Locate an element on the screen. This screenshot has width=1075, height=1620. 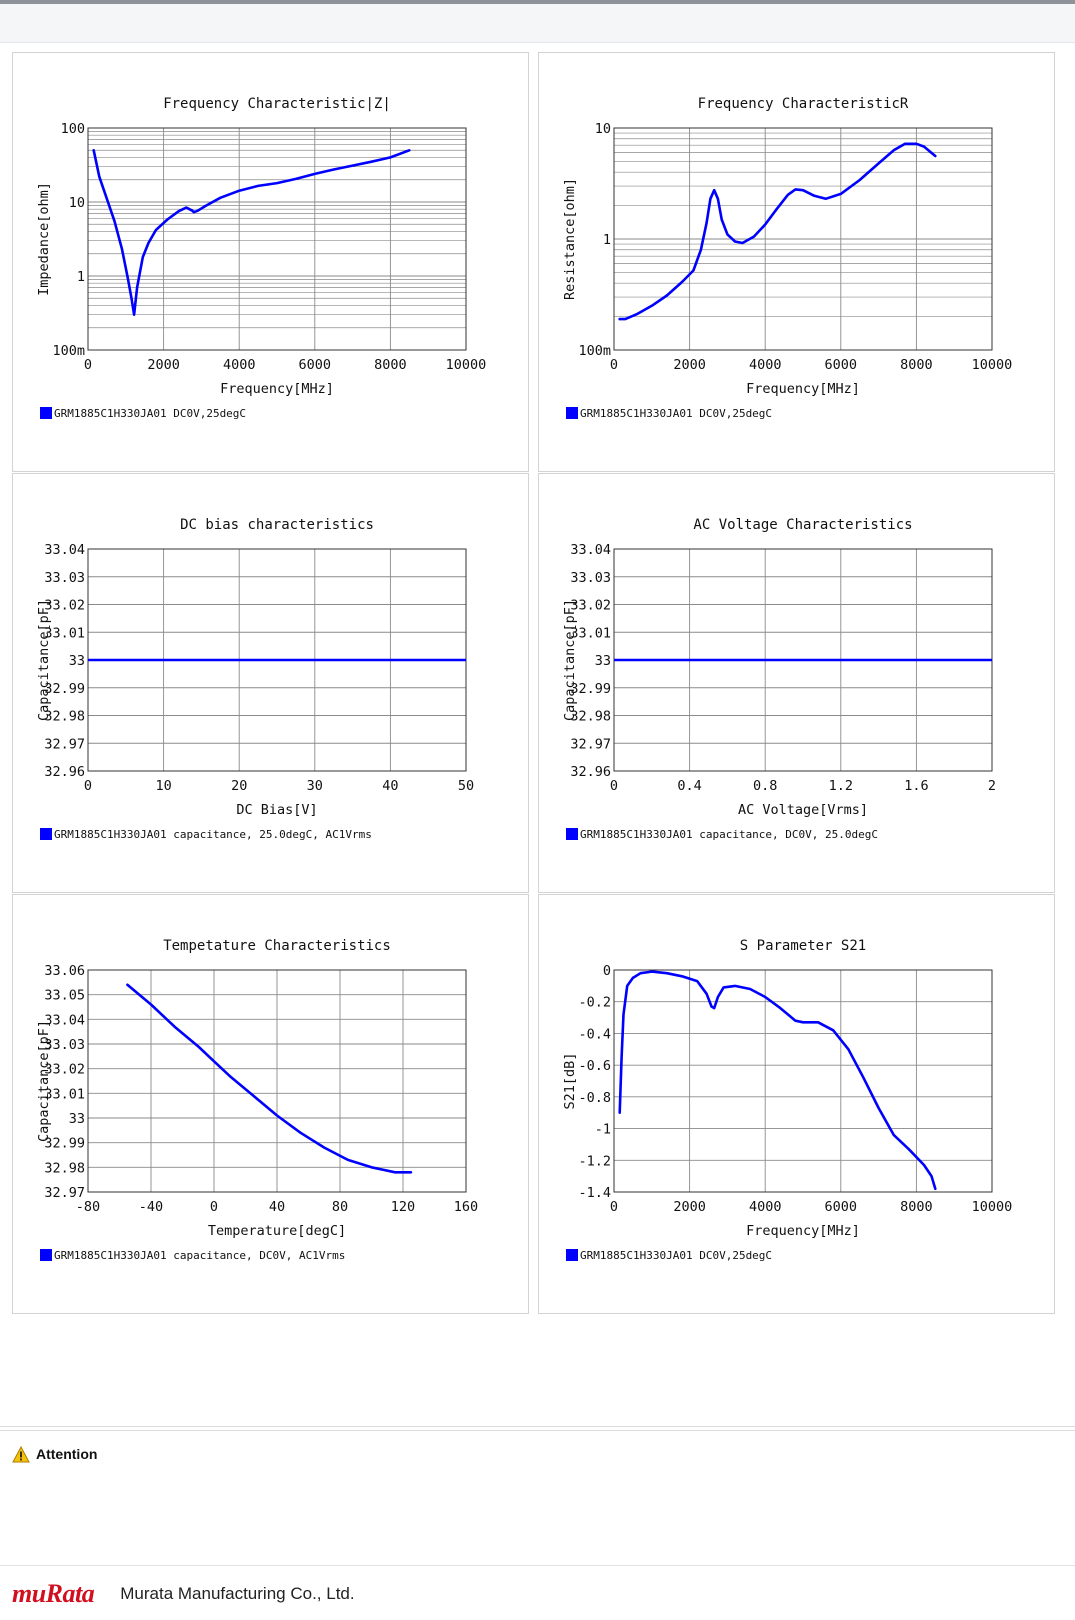
x-tick-label: 30 is located at coordinates (315, 786).